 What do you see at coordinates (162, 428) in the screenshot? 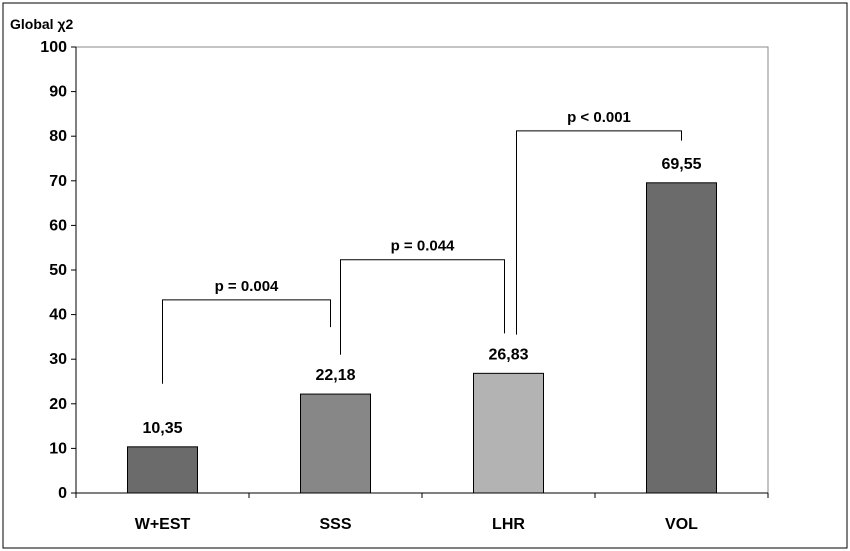
I see `data-label: 10,35` at bounding box center [162, 428].